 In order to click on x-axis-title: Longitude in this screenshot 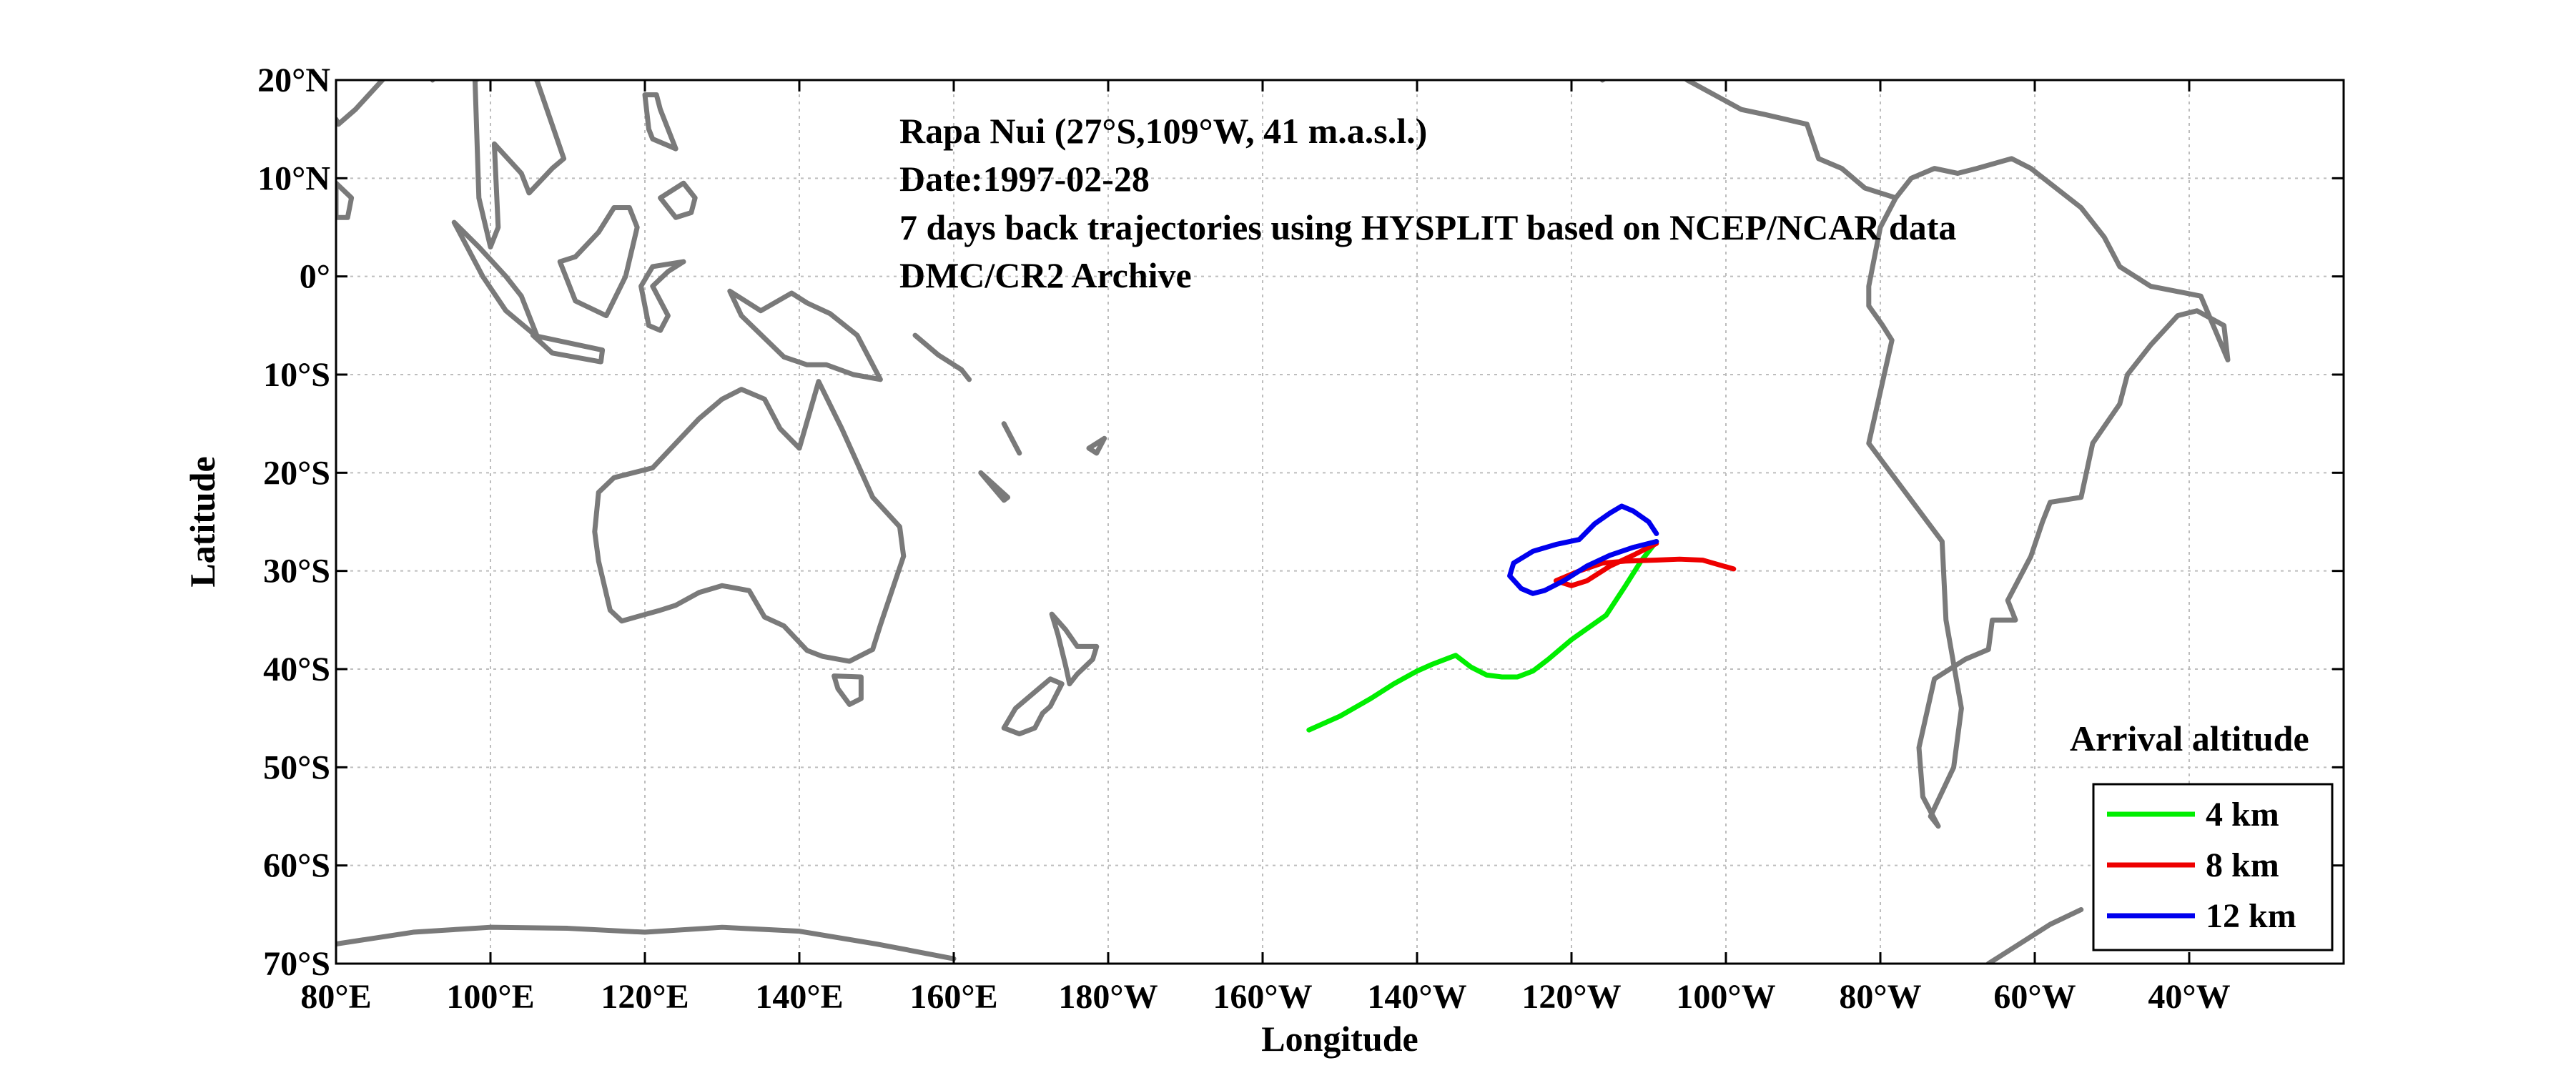, I will do `click(1339, 1039)`.